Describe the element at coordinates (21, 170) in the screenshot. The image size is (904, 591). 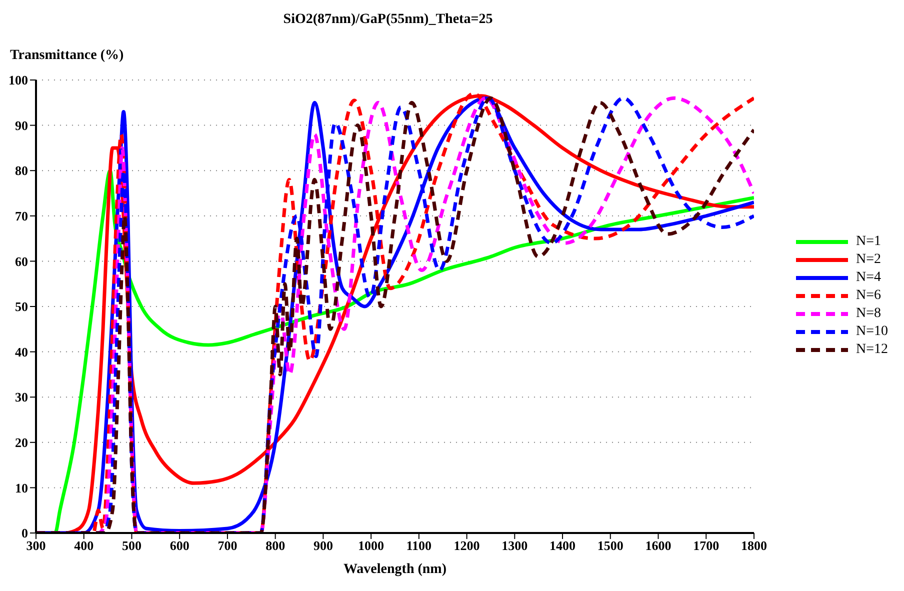
I see `y-tick-label: 80` at that location.